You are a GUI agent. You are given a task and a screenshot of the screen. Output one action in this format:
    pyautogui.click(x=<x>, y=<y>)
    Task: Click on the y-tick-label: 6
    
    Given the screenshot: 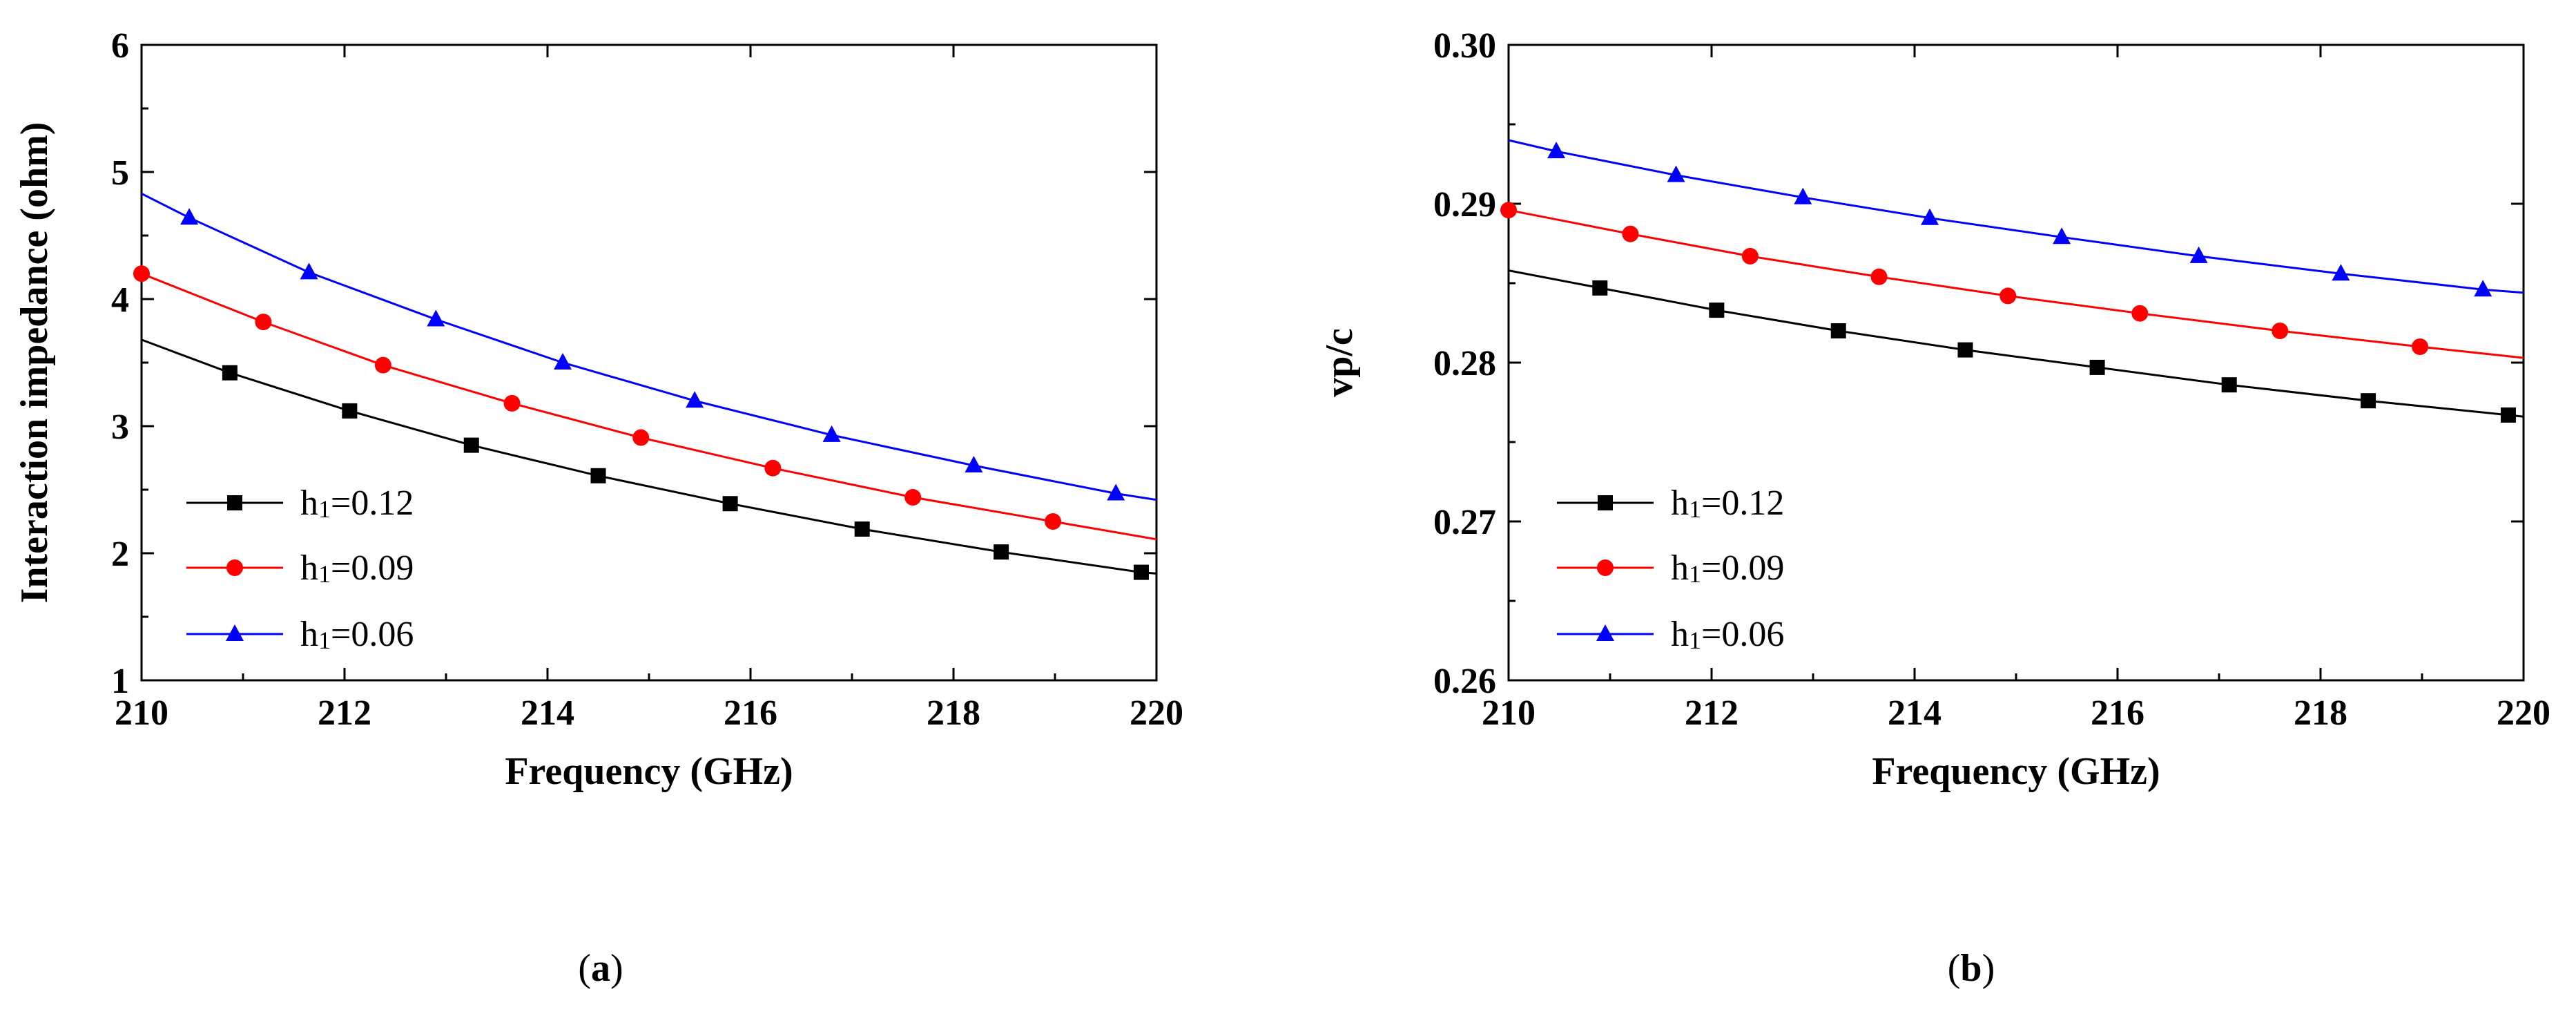 What is the action you would take?
    pyautogui.click(x=120, y=46)
    